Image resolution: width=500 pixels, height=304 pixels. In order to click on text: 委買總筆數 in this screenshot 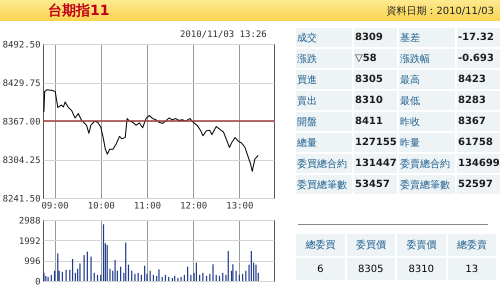, I will do `click(322, 185)`.